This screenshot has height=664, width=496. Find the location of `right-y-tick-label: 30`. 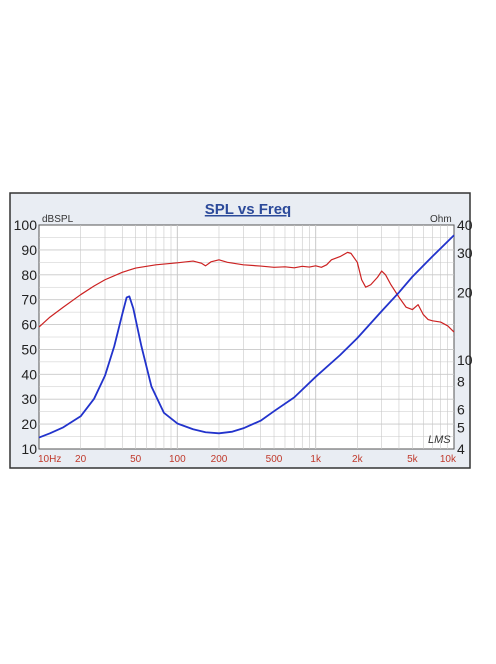

right-y-tick-label: 30 is located at coordinates (465, 253).